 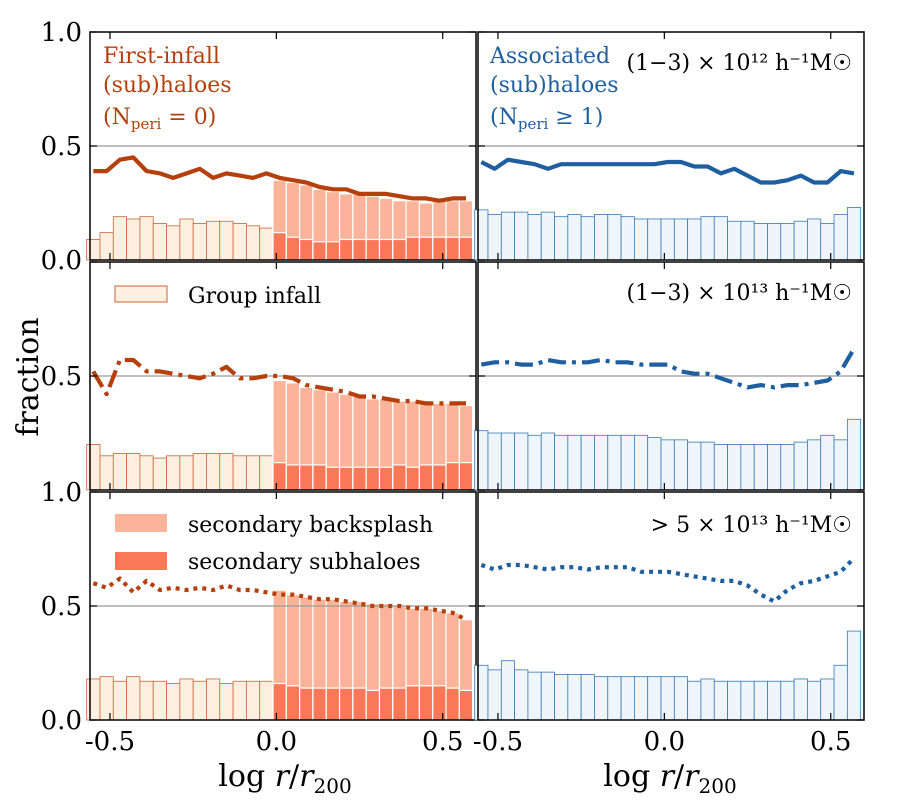 What do you see at coordinates (61, 147) in the screenshot?
I see `y-tick-label: 0.5` at bounding box center [61, 147].